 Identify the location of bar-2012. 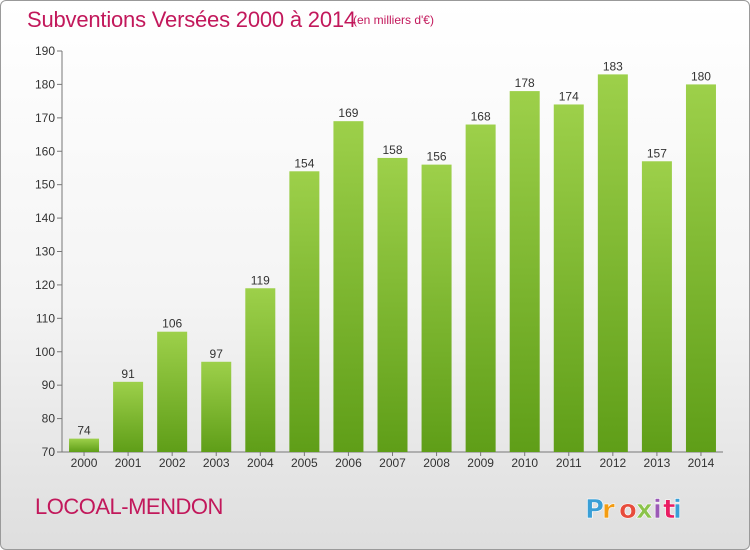
(612, 263).